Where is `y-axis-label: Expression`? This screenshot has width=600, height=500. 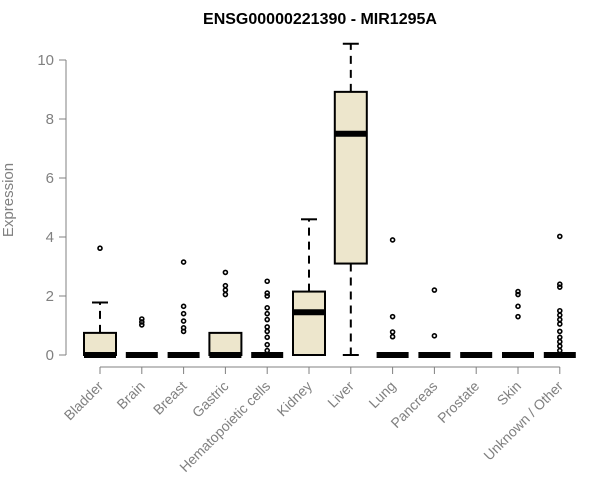 y-axis-label: Expression is located at coordinates (8, 200).